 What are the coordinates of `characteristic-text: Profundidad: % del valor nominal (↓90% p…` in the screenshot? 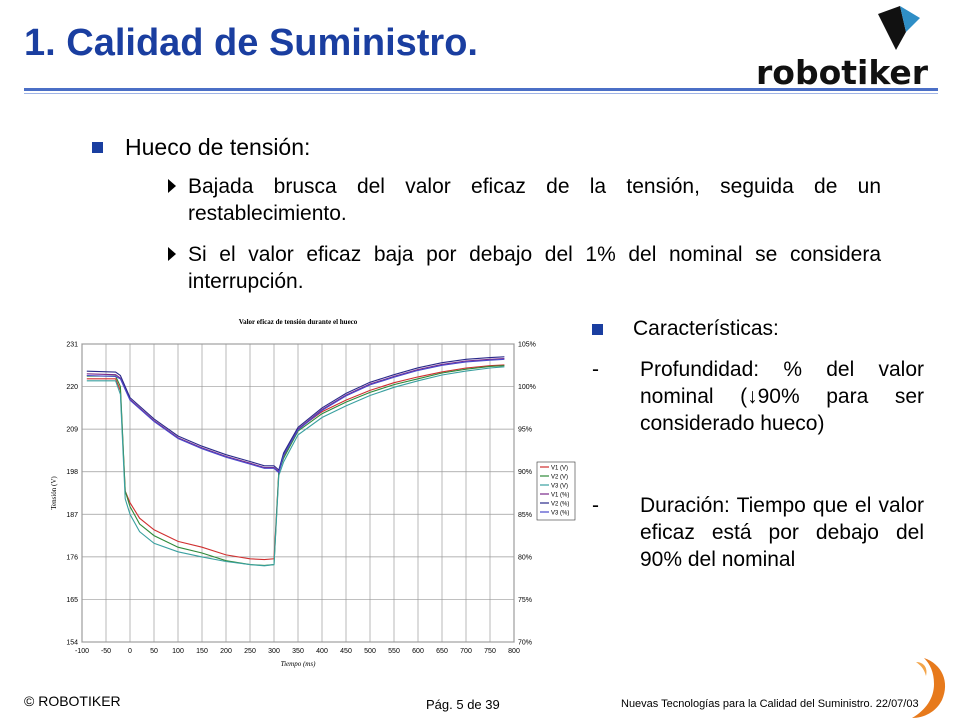 It's located at (782, 396).